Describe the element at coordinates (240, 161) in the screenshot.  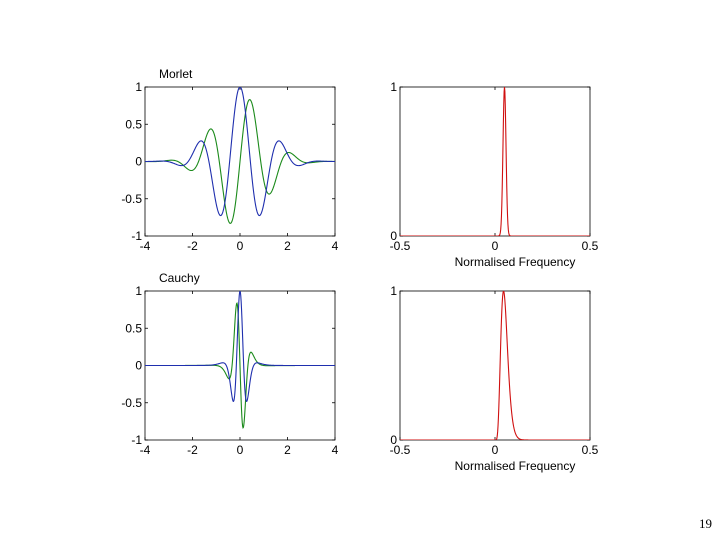
I see `series-imaginary-line` at that location.